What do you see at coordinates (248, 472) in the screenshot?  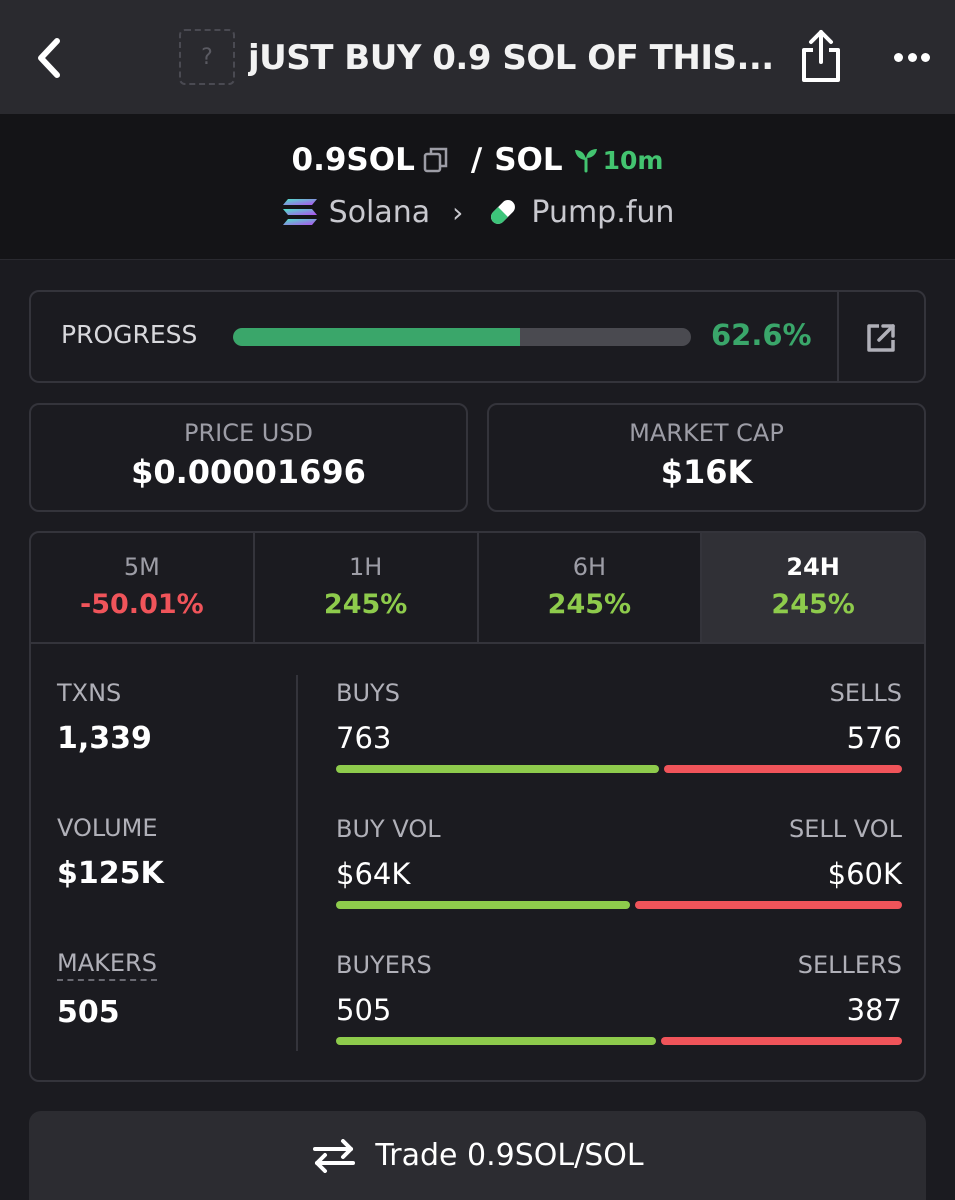 I see `price-usd-value: $0.00001696` at bounding box center [248, 472].